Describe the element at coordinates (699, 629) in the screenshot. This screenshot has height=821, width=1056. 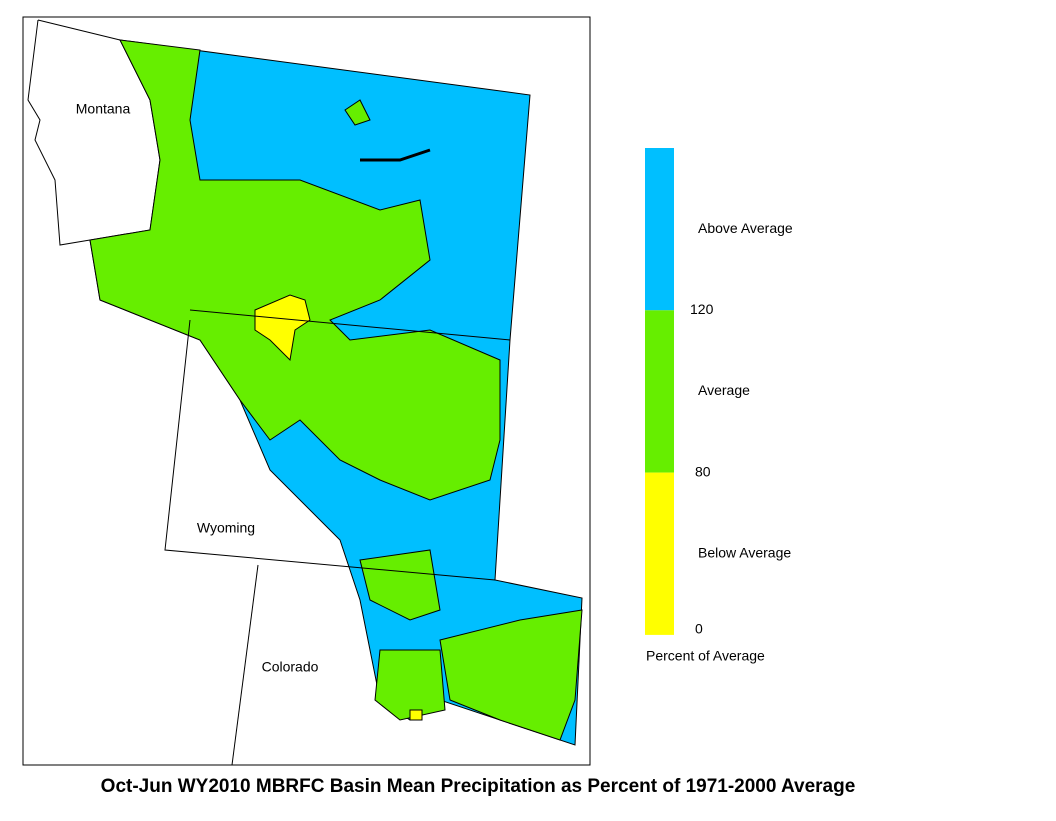
I see `legend-boundary: 0` at that location.